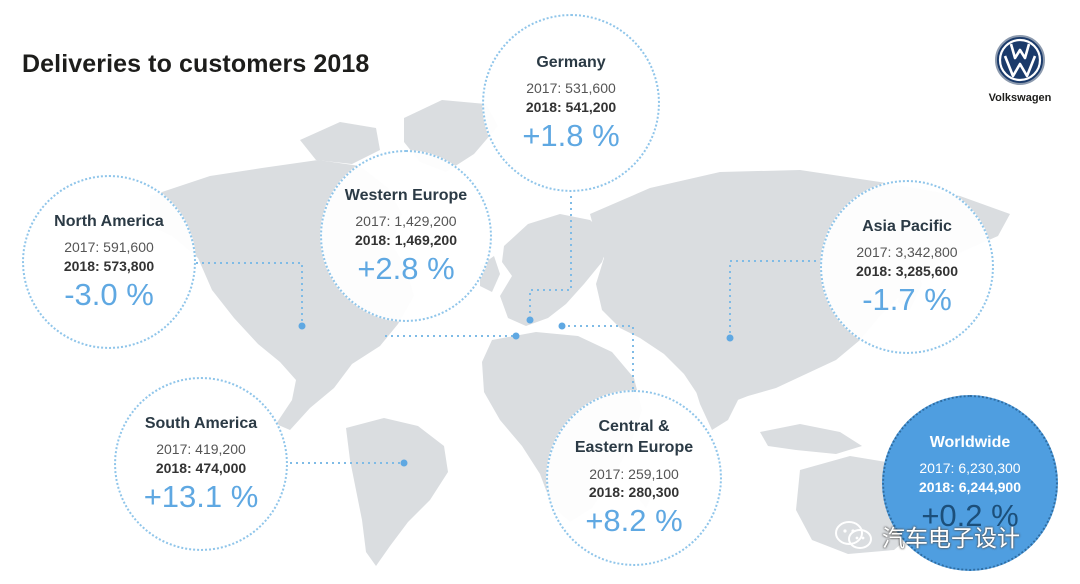 Image resolution: width=1080 pixels, height=584 pixels. Describe the element at coordinates (811, 439) in the screenshot. I see `indonesia-islands` at that location.